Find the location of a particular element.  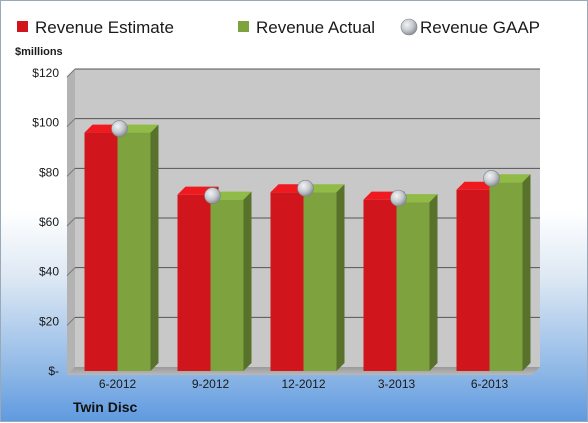

x-tick-label: 12-2012 is located at coordinates (303, 384).